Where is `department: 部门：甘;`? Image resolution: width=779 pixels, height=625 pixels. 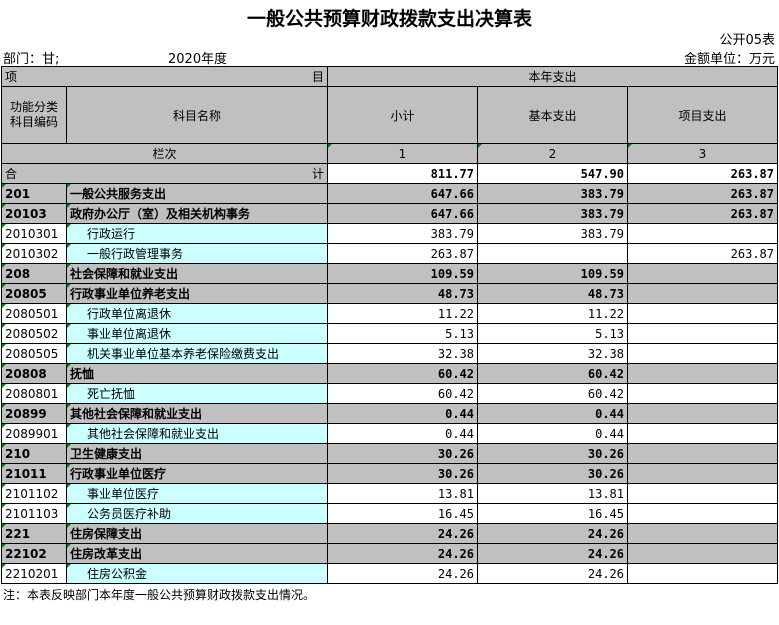 department: 部门：甘; is located at coordinates (31, 59).